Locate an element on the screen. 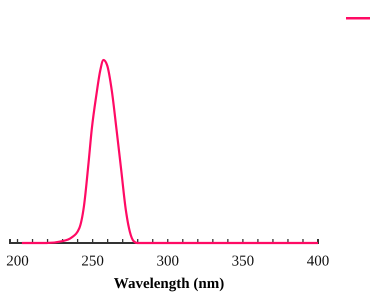 The image size is (370, 292). x-tick-label: 400 is located at coordinates (318, 262).